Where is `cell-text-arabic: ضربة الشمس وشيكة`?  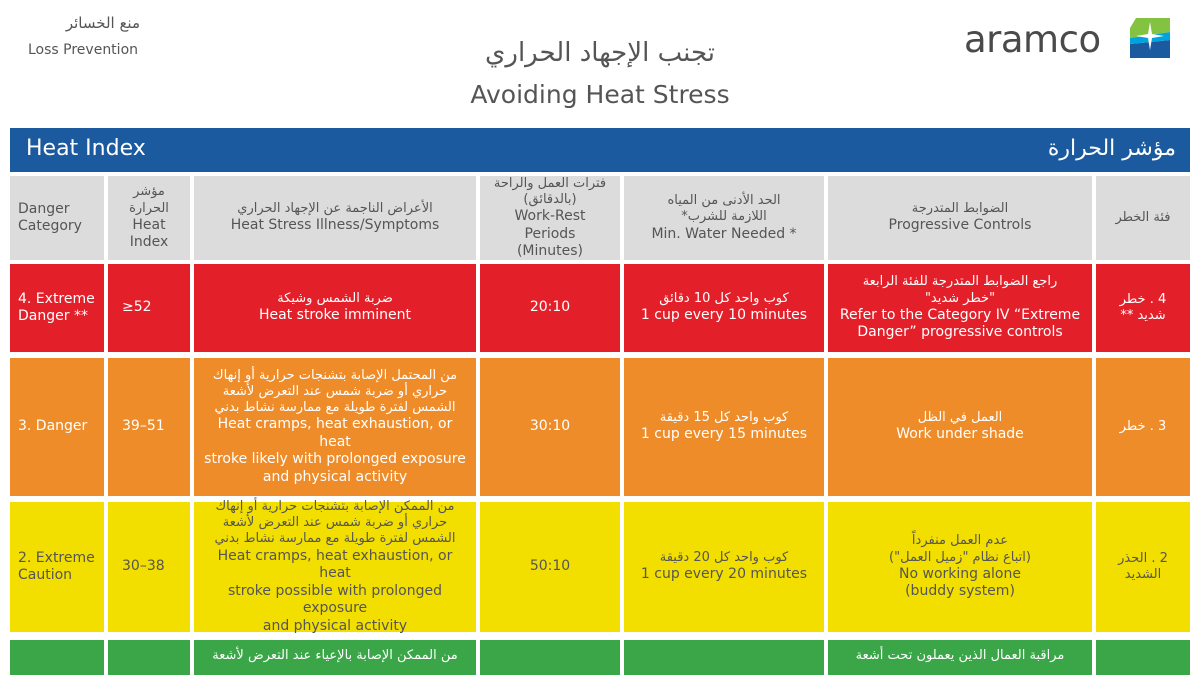
cell-text-arabic: ضربة الشمس وشيكة is located at coordinates (335, 299).